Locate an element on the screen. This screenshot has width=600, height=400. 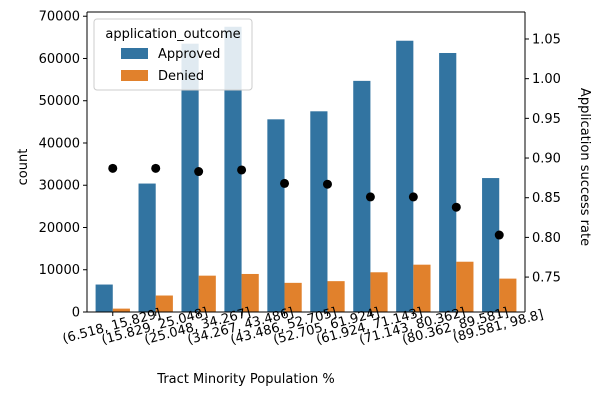
y-tick-label-5: 50000 is located at coordinates (59, 101).